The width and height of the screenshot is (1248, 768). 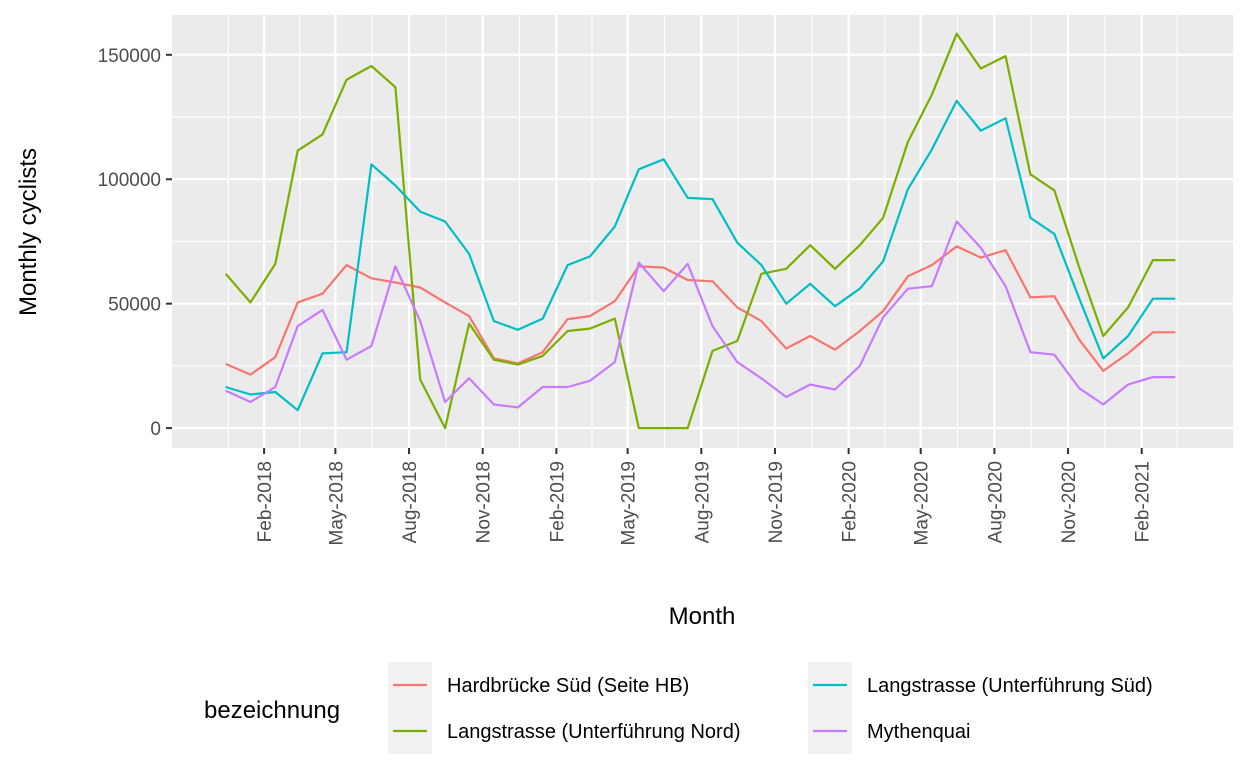 I want to click on x-tick-label: Feb-2019, so click(x=557, y=501).